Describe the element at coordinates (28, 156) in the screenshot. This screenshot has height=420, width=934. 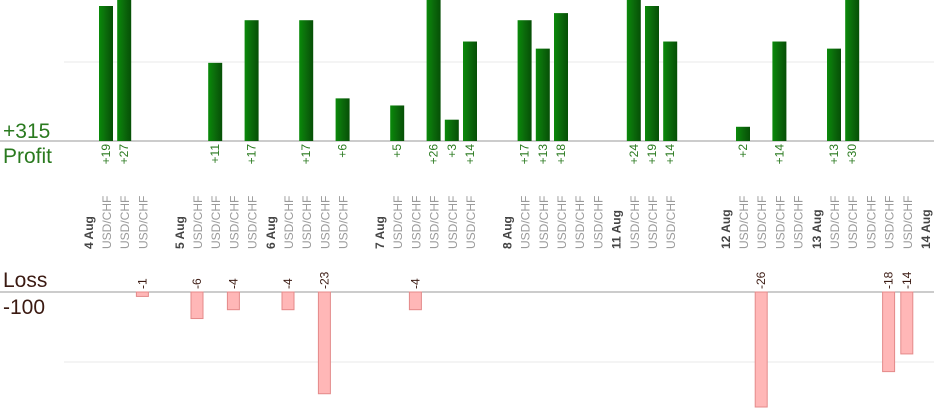
I see `profit-label: Profit` at that location.